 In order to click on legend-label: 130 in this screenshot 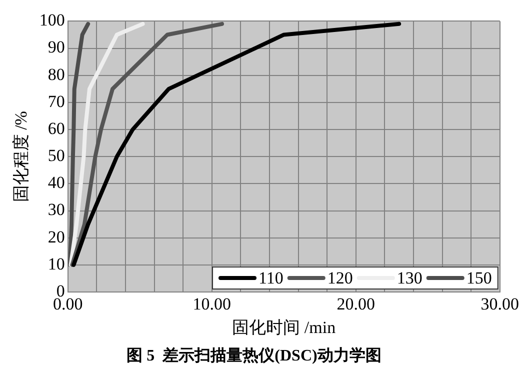, I will do `click(409, 278)`.